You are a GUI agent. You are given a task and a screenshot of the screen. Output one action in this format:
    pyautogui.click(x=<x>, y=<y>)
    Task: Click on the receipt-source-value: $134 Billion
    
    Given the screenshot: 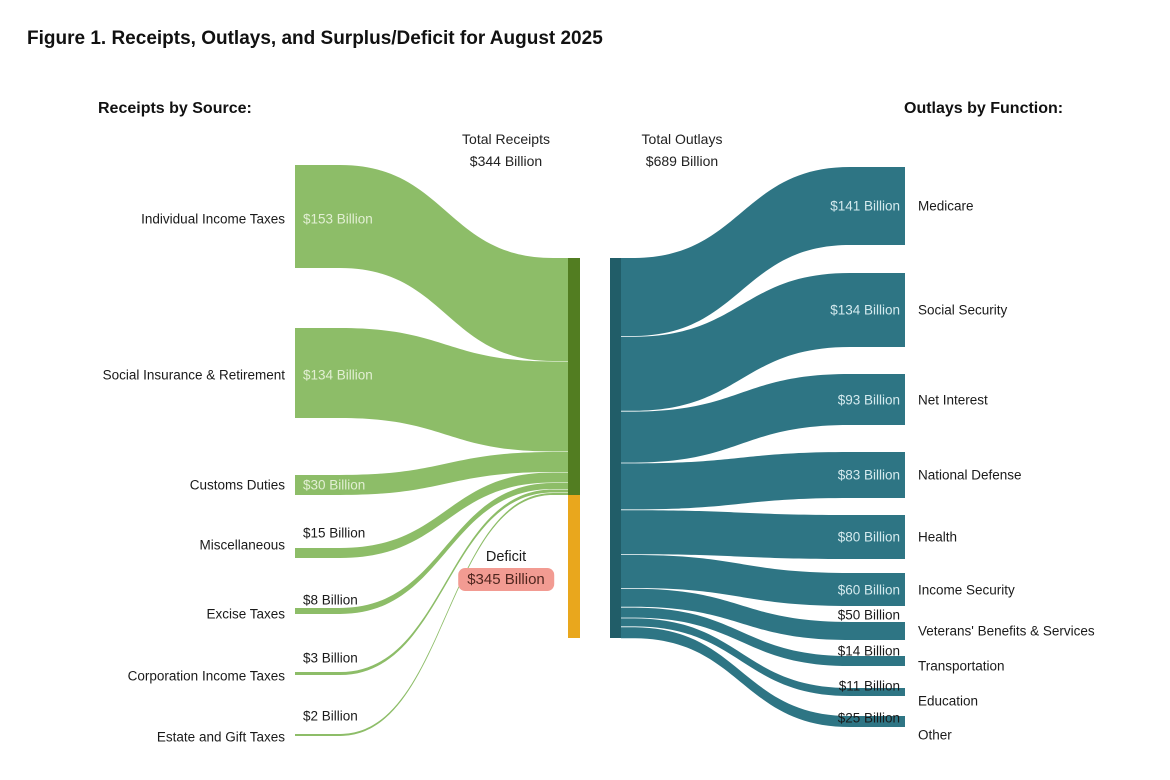 What is the action you would take?
    pyautogui.click(x=338, y=375)
    